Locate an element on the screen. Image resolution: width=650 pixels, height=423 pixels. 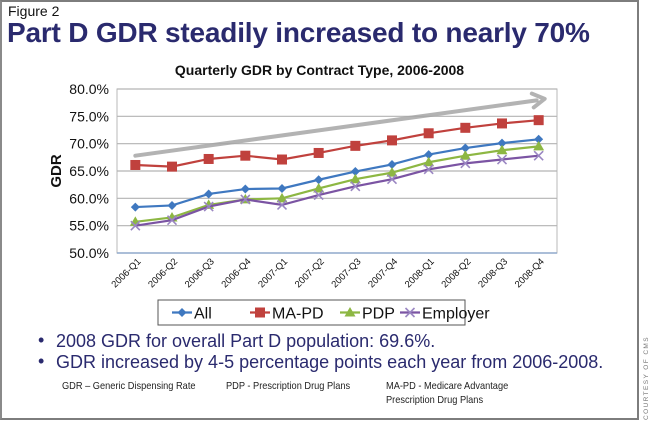
trend-arrow-head is located at coordinates (538, 100).